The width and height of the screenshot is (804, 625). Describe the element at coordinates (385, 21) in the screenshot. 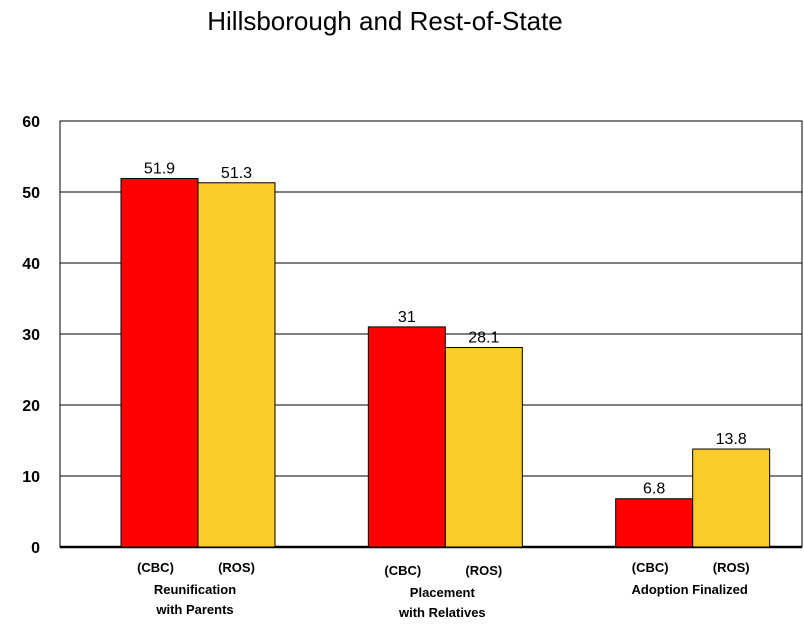

I see `chart-title: Hillsborough and Rest-of-State` at that location.